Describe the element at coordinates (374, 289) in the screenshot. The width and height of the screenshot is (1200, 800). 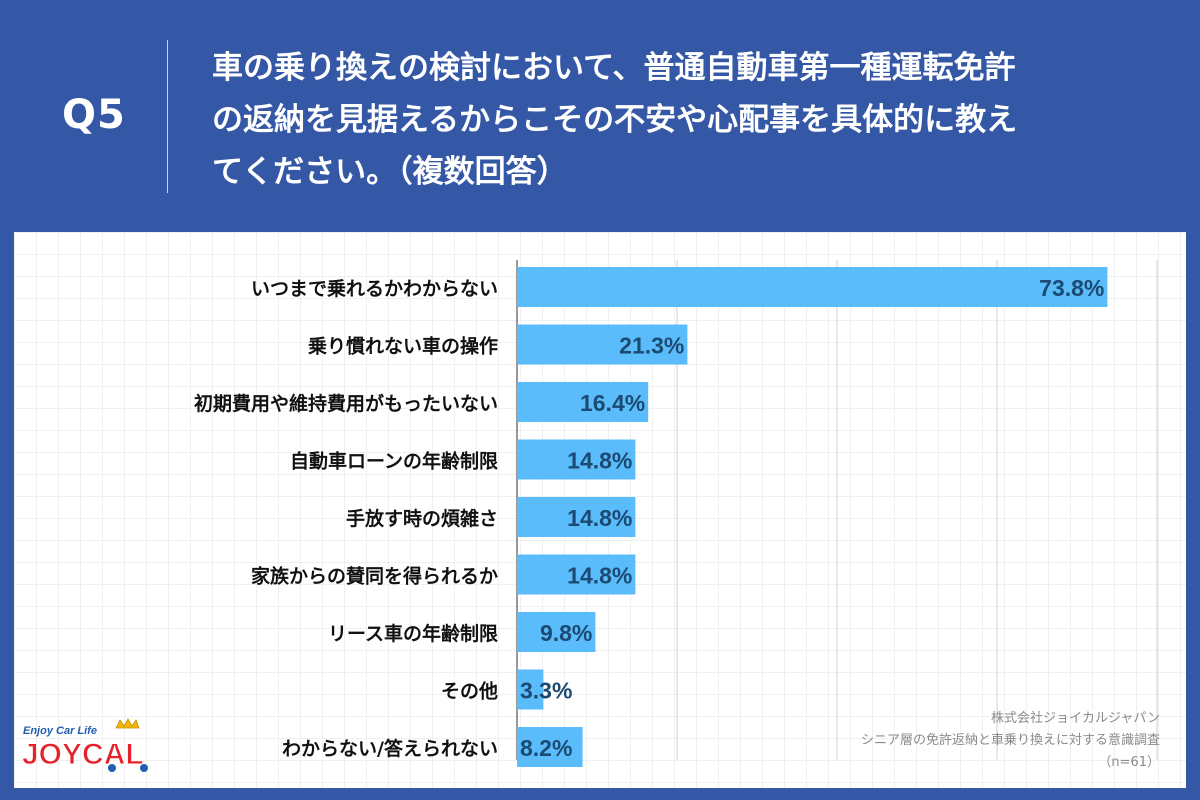
I see `category-label: いつまで乗れるかわからない` at that location.